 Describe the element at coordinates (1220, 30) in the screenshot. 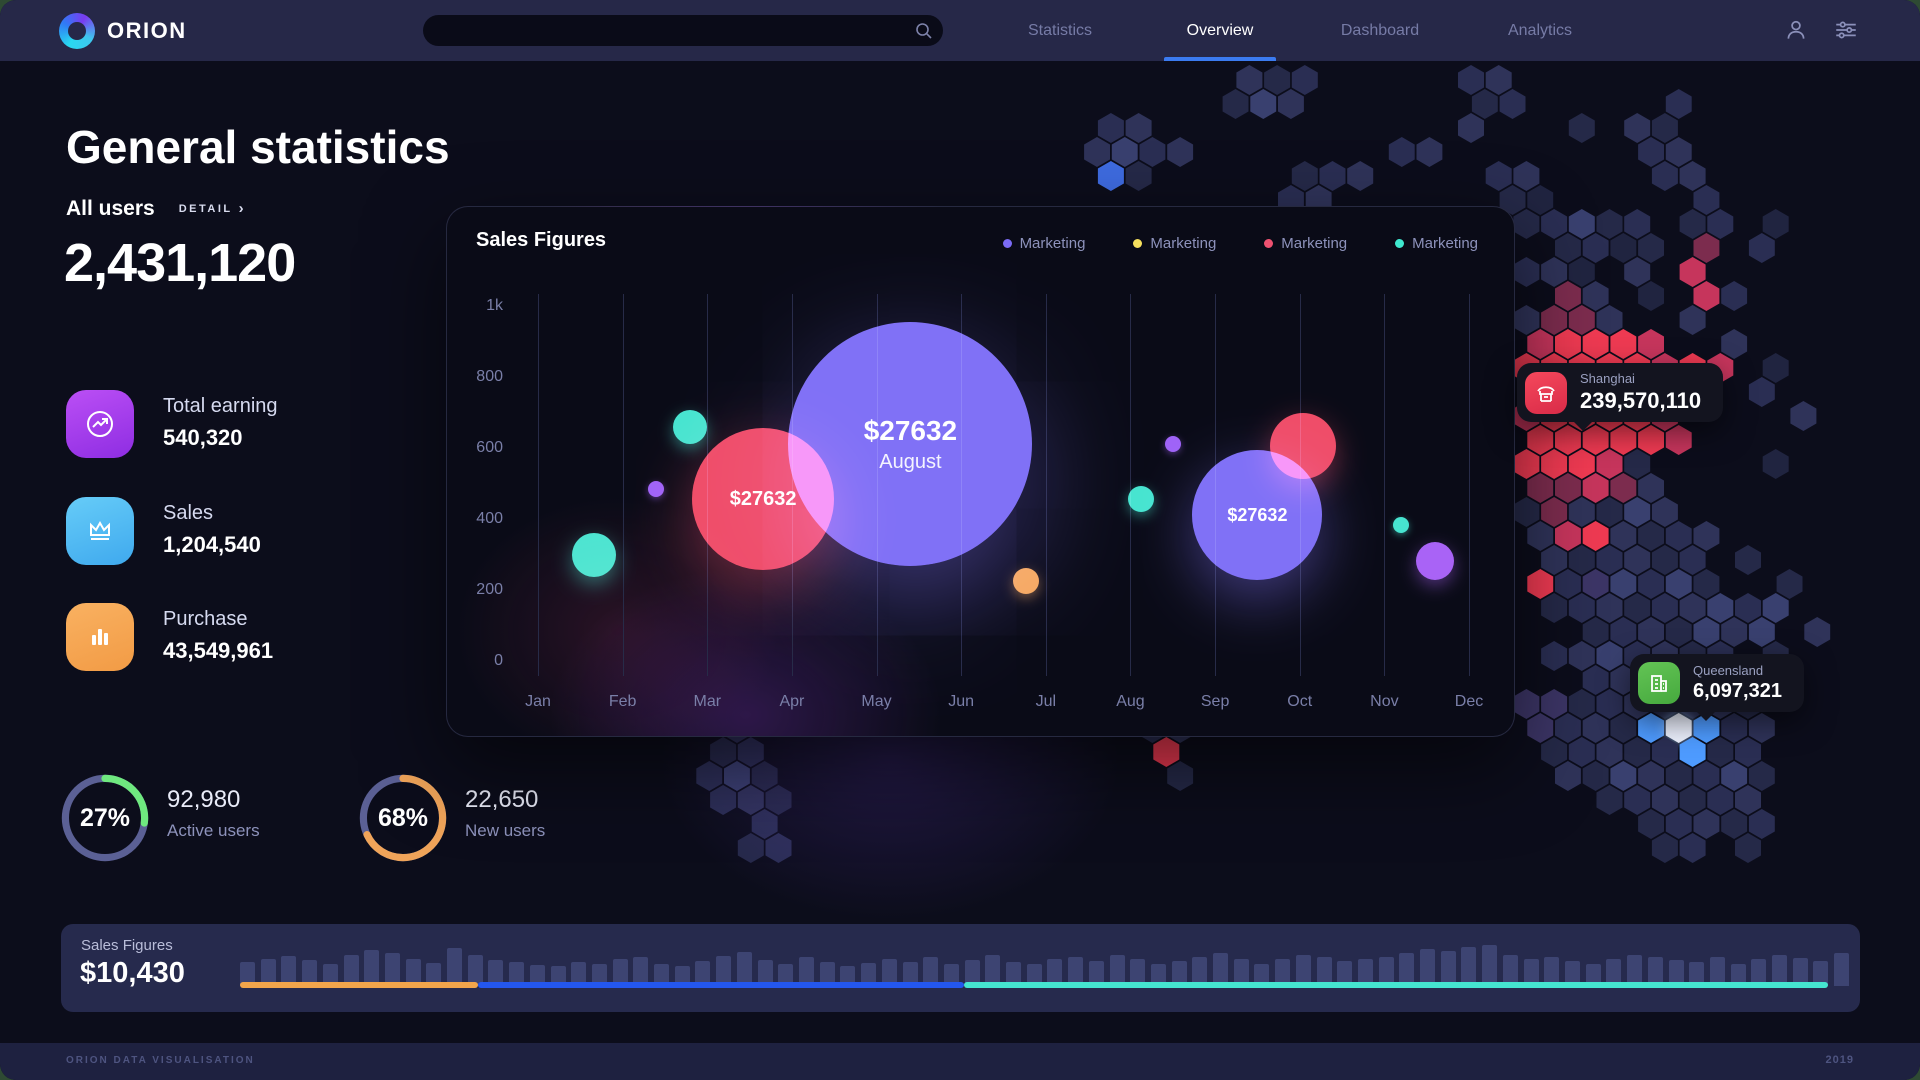

I see `nav-item-overview: Overview` at that location.